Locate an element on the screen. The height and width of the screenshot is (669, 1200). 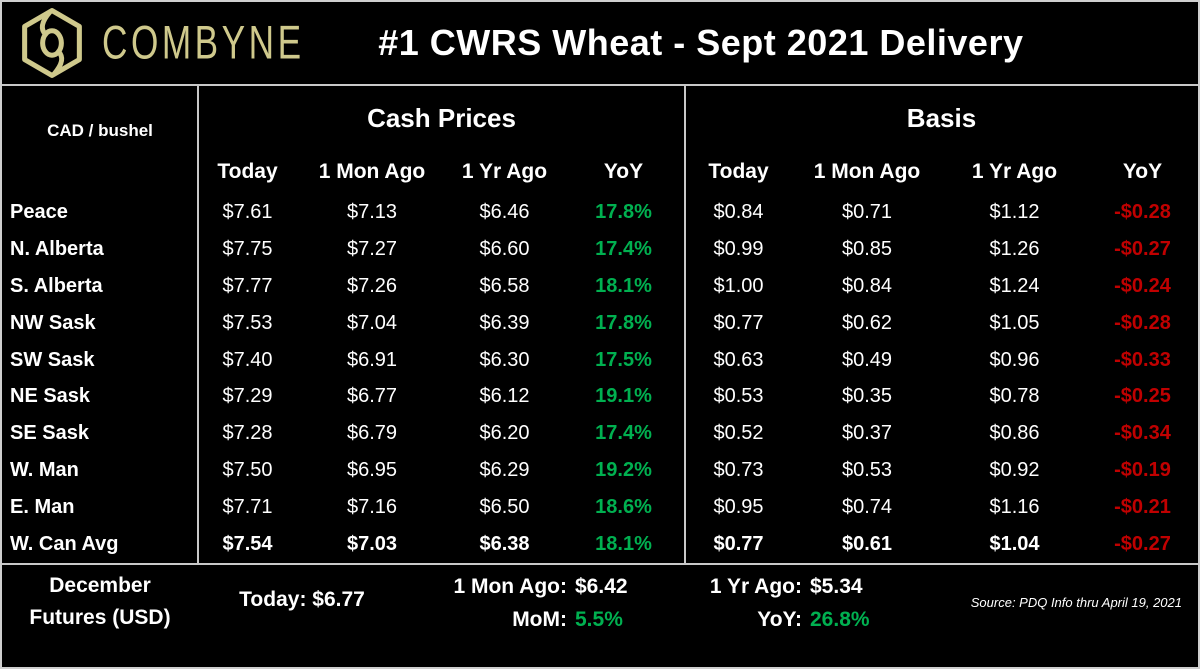
basis-today-value: $0.84 is located at coordinates (738, 211).